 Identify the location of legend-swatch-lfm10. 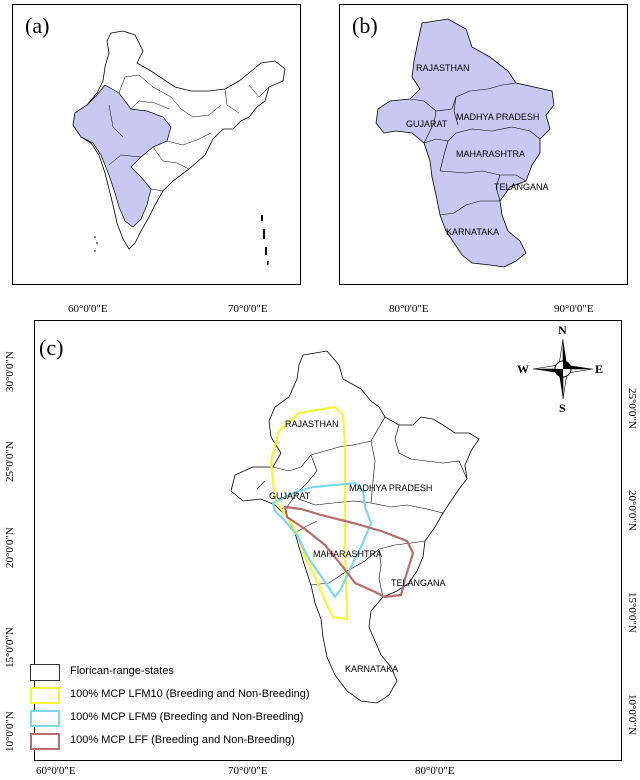
(45, 695).